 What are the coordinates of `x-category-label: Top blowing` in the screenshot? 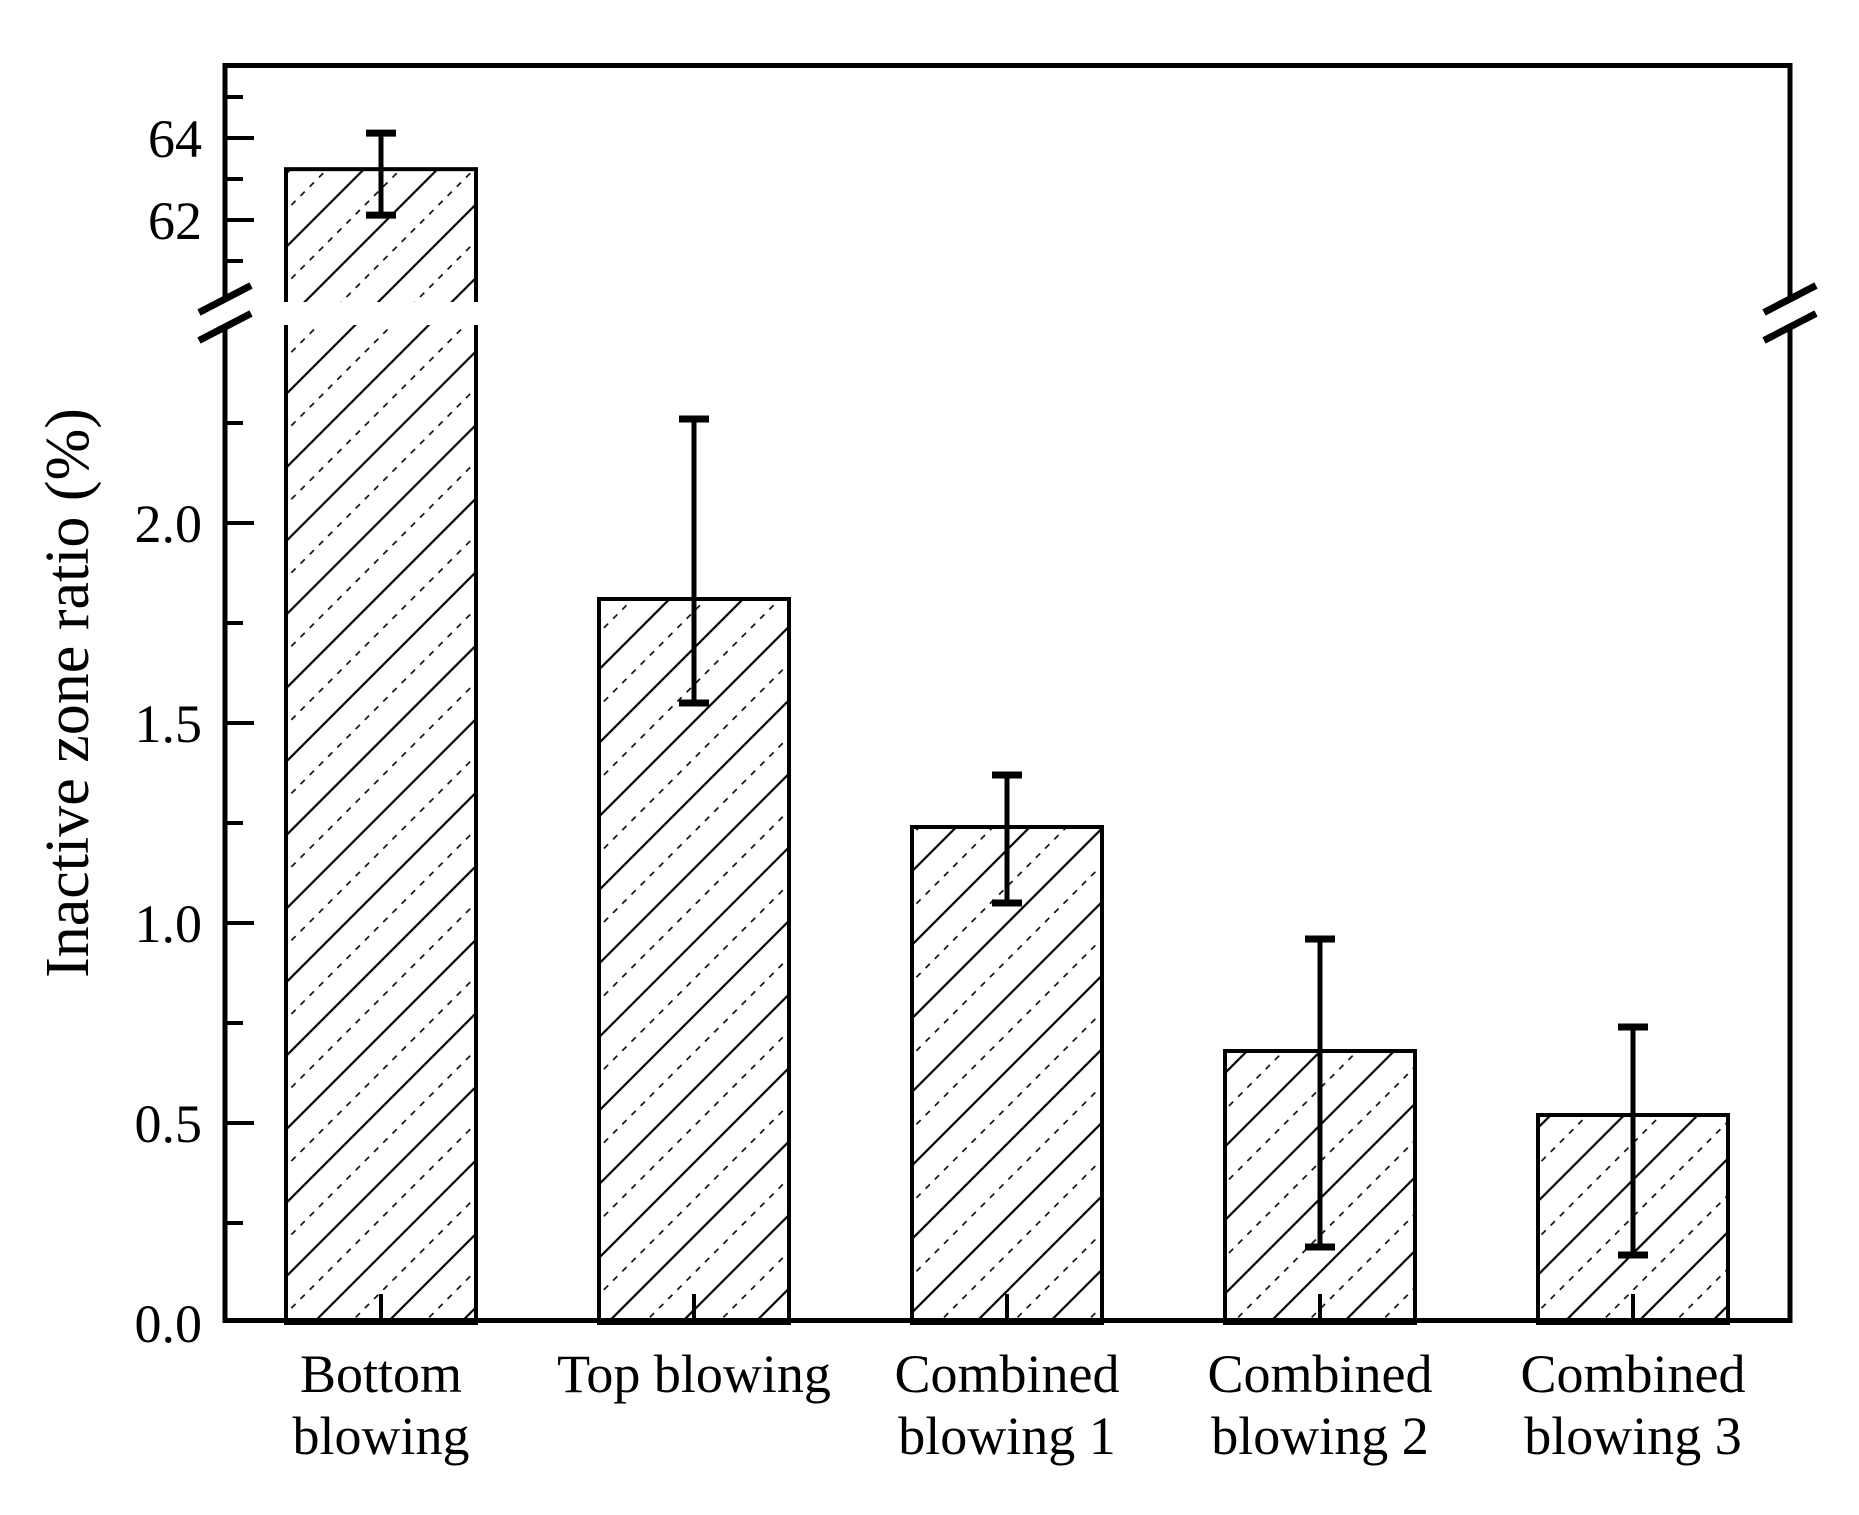 It's located at (694, 1374).